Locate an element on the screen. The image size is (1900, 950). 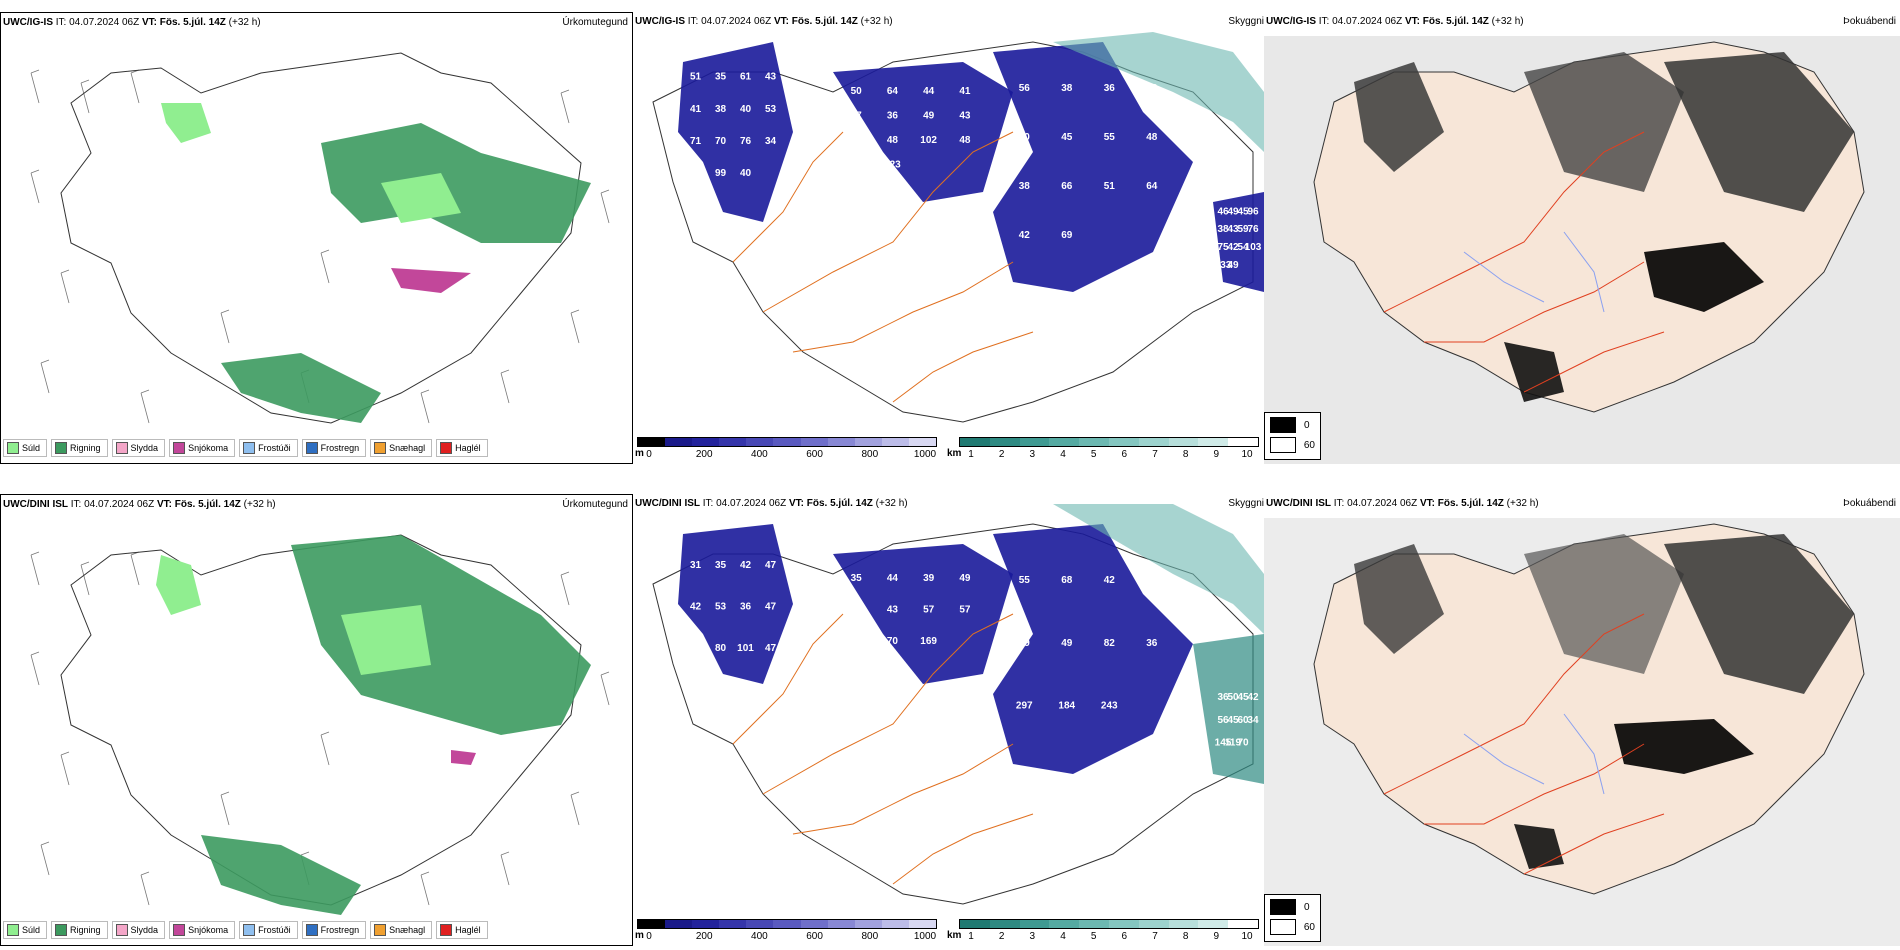
fog-legend-row: 0 is located at coordinates (1292, 423).